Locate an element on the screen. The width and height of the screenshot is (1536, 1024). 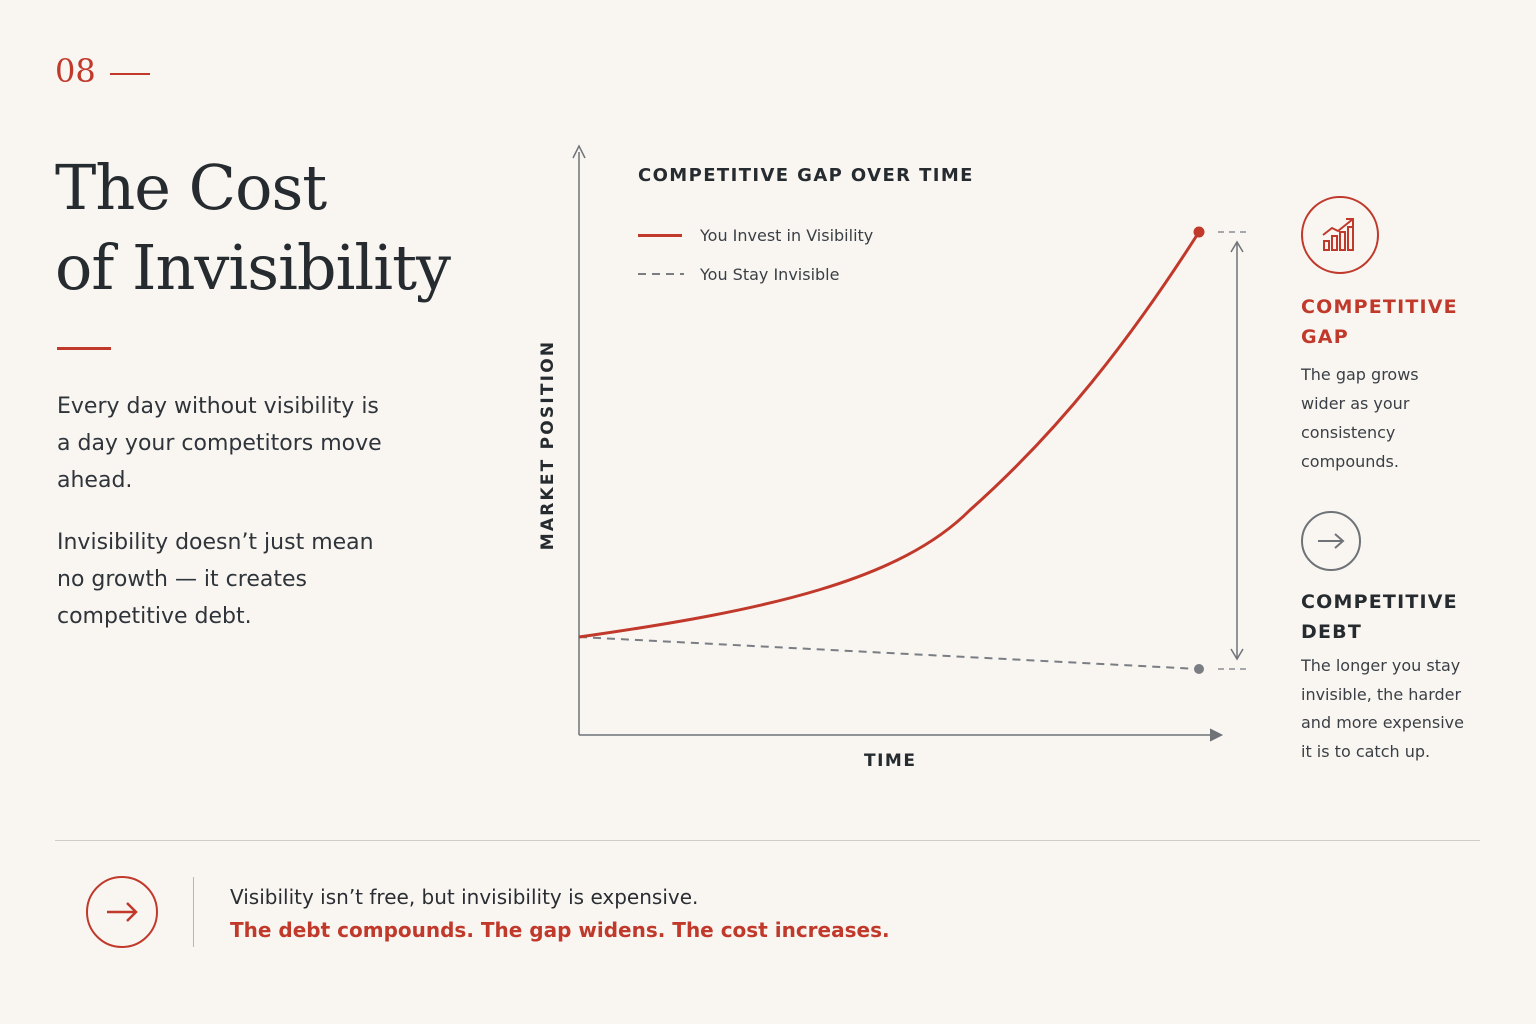
gap-arrow-top is located at coordinates (1237, 246).